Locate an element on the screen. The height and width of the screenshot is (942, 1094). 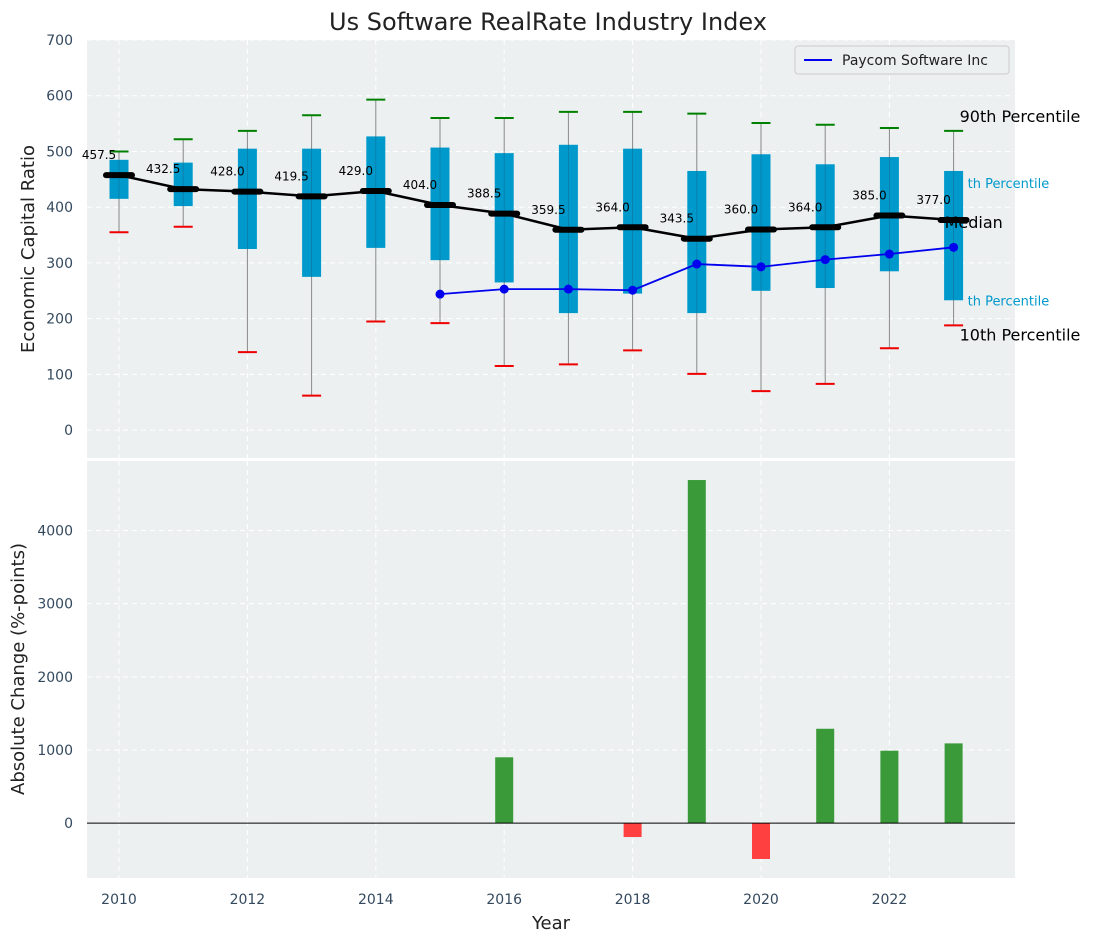
chart-title: Us Software RealRate Industry Index is located at coordinates (548, 22).